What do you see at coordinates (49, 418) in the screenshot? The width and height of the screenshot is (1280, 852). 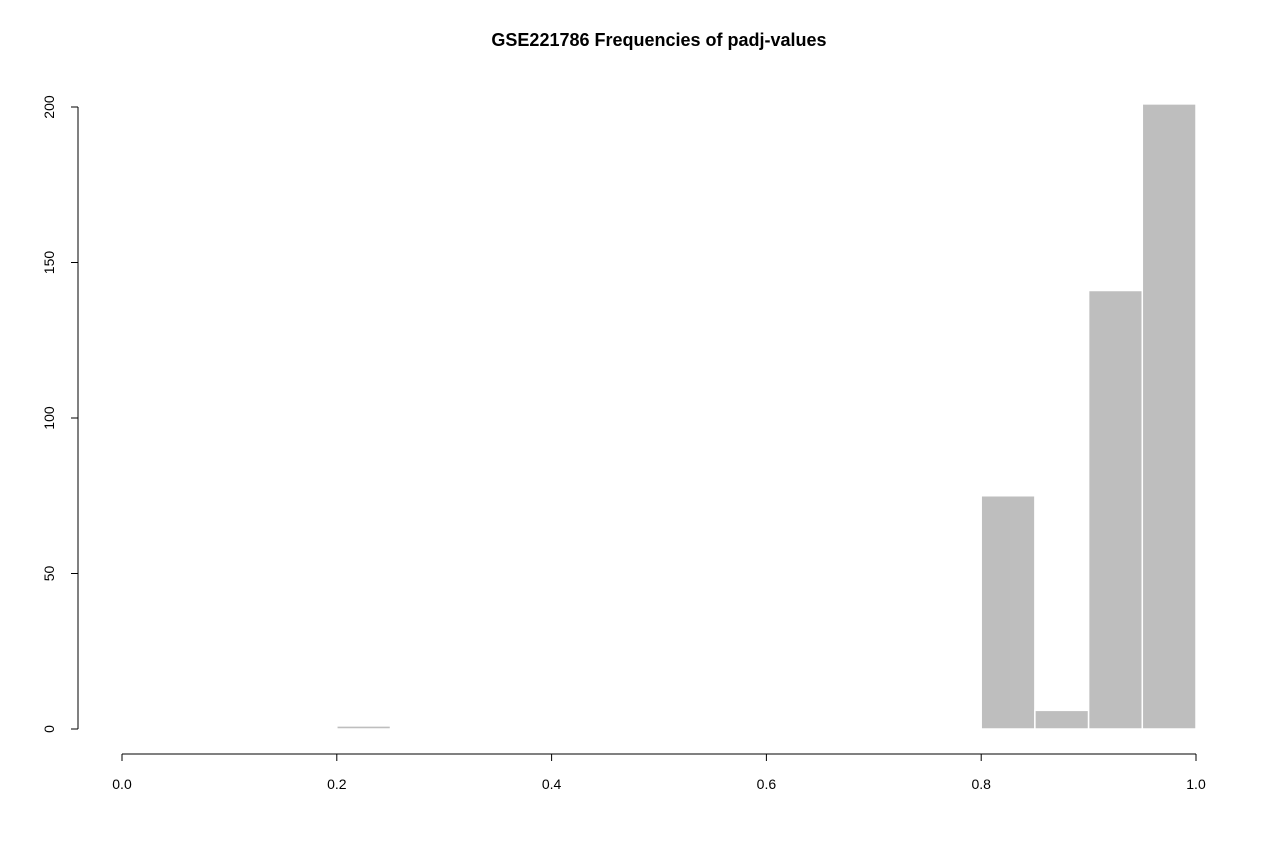 I see `y-tick-label-2: 100` at bounding box center [49, 418].